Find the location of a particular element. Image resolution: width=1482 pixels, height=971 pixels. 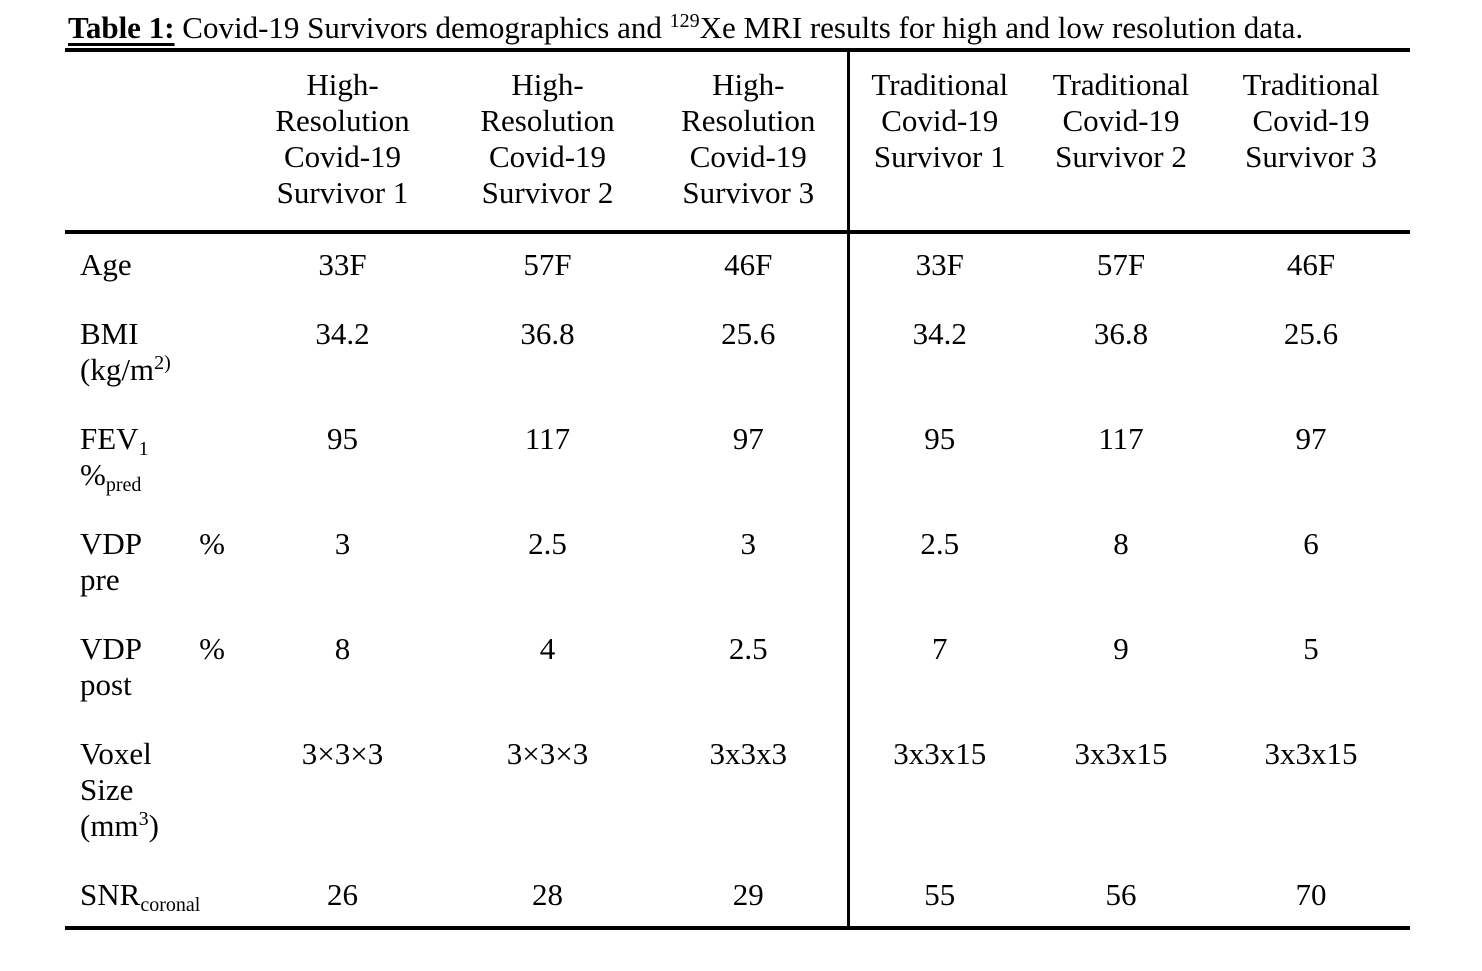

label-segment: (kg/m is located at coordinates (117, 369).